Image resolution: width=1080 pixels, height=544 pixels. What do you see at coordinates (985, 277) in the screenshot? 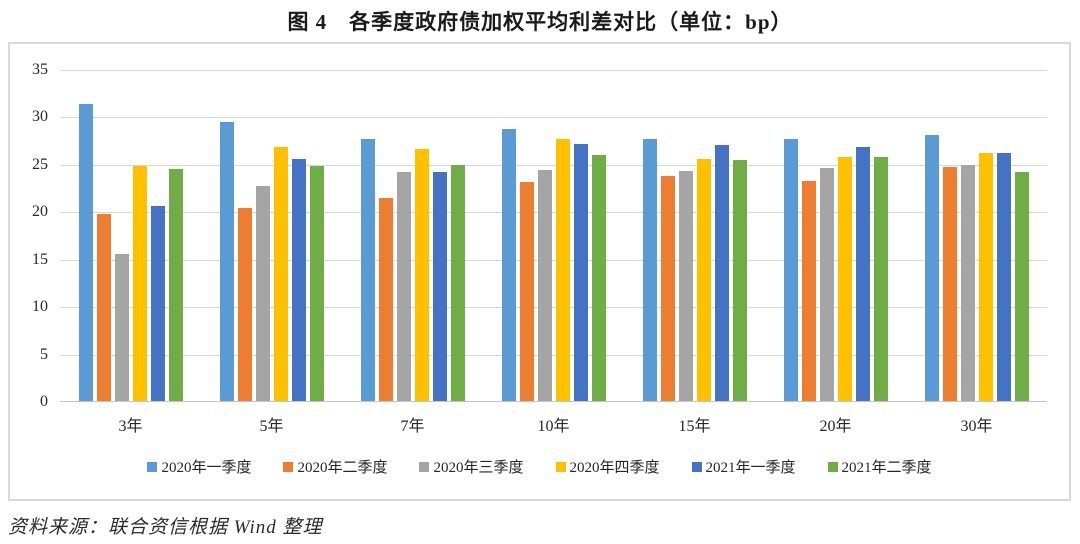
I see `bar-2020年四季度-30年` at bounding box center [985, 277].